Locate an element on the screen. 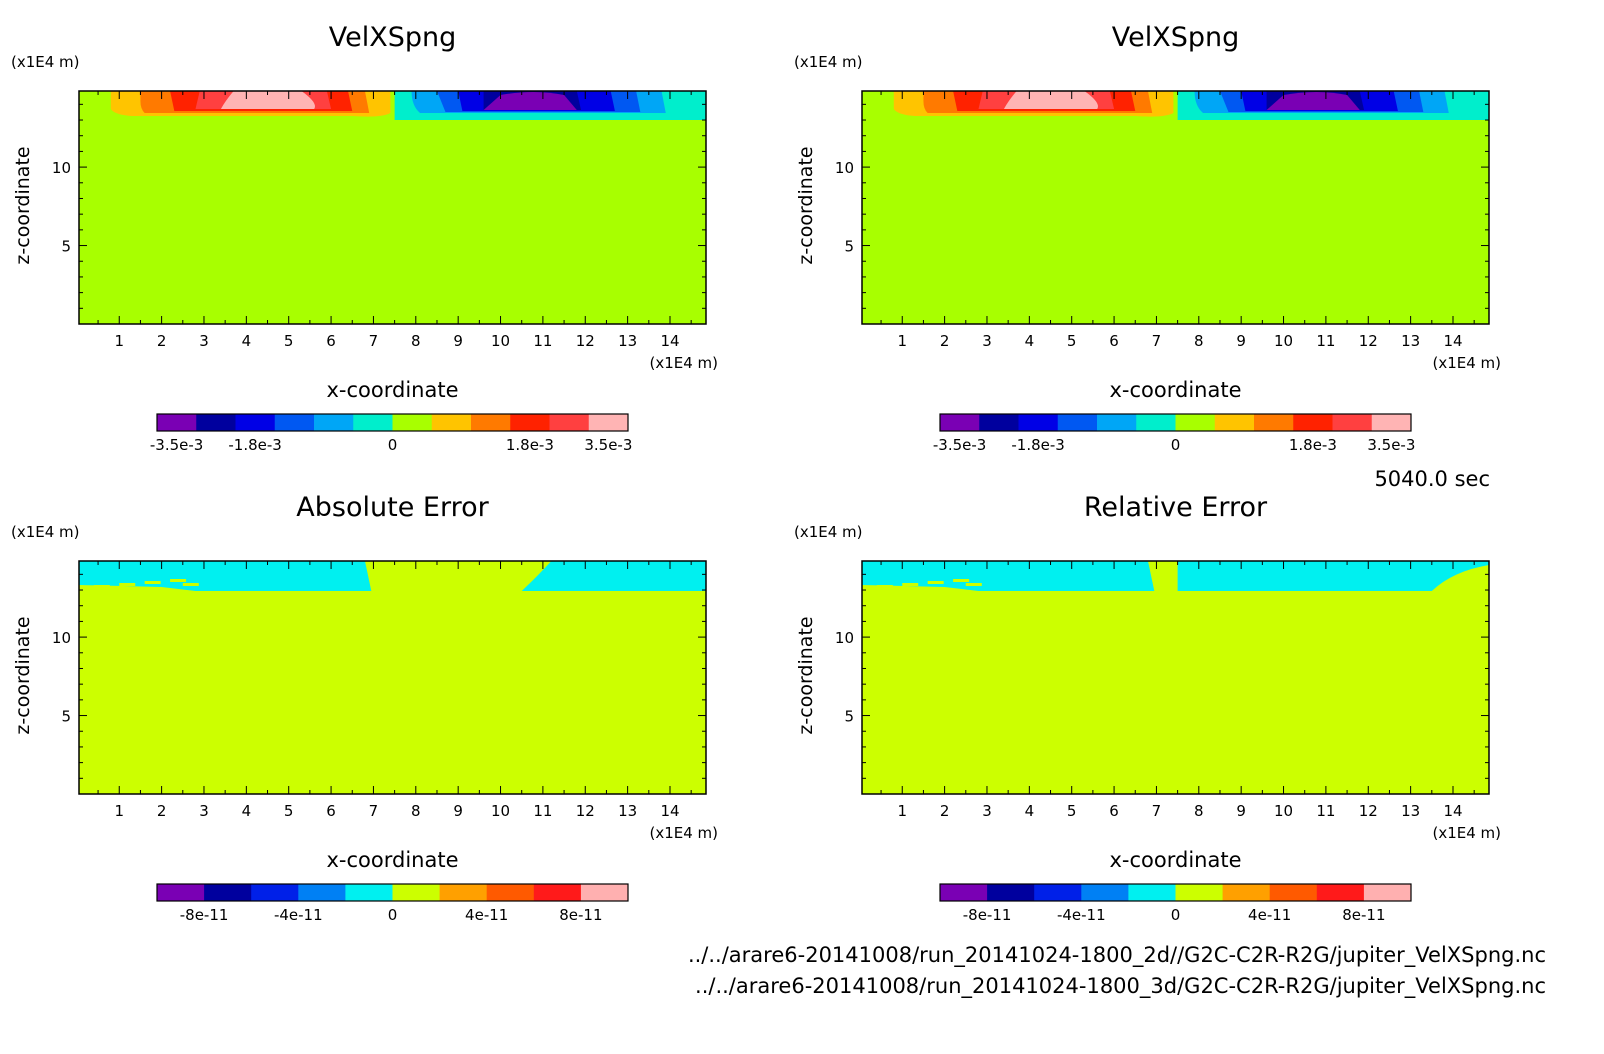  colorbar-tick-label: -4e-11 is located at coordinates (298, 915).